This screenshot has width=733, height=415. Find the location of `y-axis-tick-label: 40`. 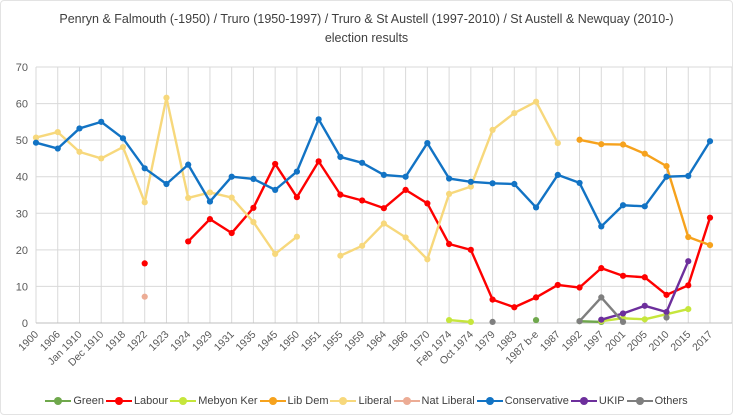

y-axis-tick-label: 40 is located at coordinates (22, 178).